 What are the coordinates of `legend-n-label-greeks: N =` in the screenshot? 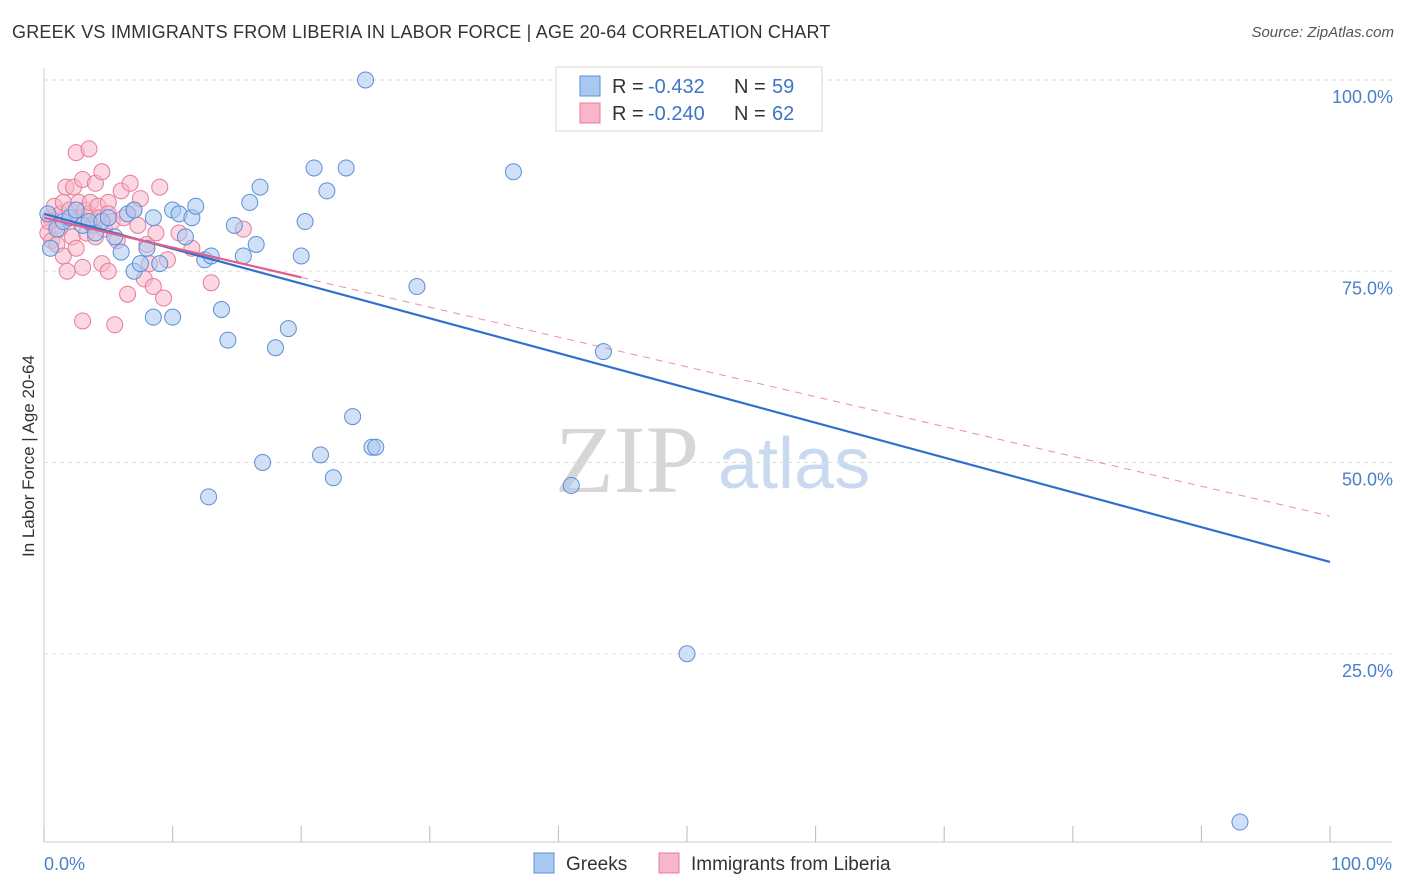 It's located at (750, 87).